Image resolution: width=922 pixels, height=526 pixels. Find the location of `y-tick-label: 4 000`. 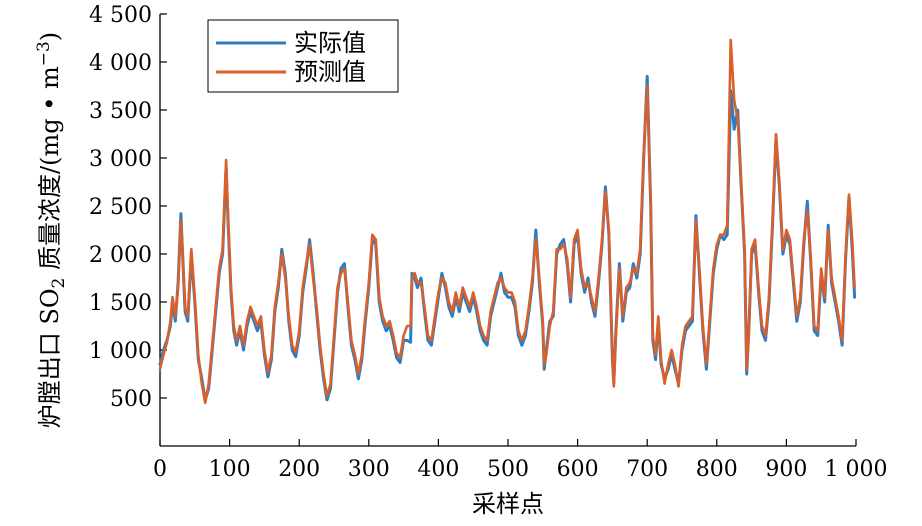

y-tick-label: 4 000 is located at coordinates (120, 63).